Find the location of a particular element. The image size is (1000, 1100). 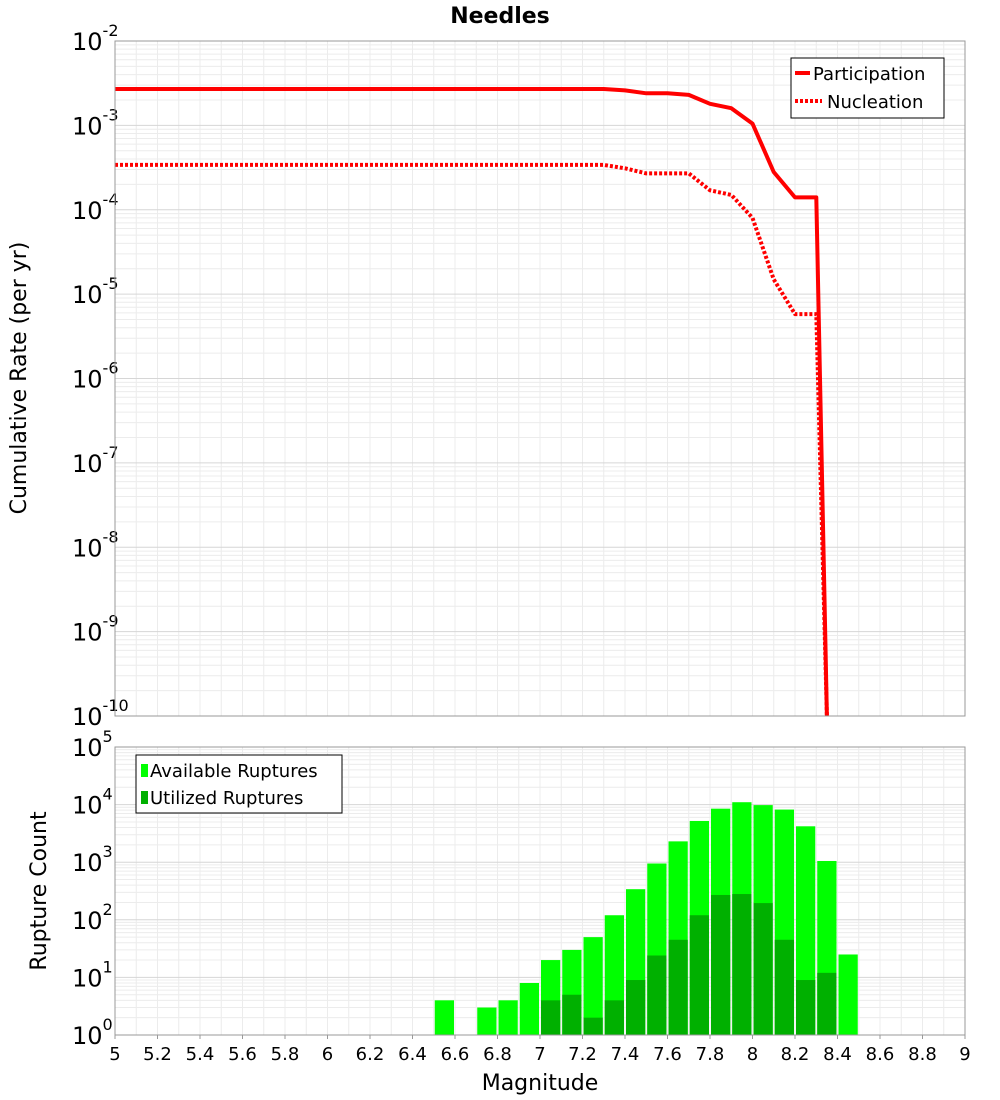

x-tick-label: 6.2 is located at coordinates (370, 1054).